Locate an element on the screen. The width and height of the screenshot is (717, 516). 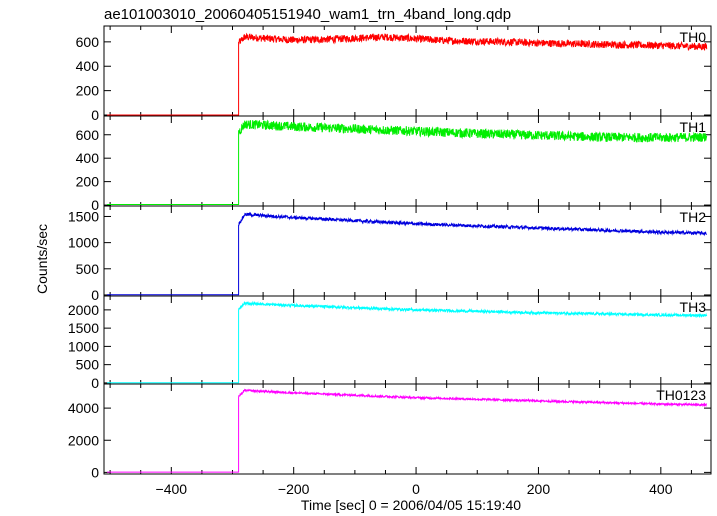
series-line-th1 is located at coordinates (407, 162).